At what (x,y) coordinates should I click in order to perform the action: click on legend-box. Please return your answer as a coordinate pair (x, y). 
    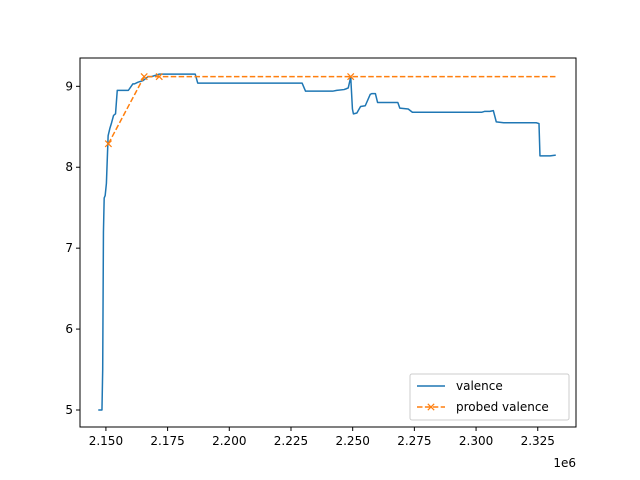
    Looking at the image, I should click on (489, 397).